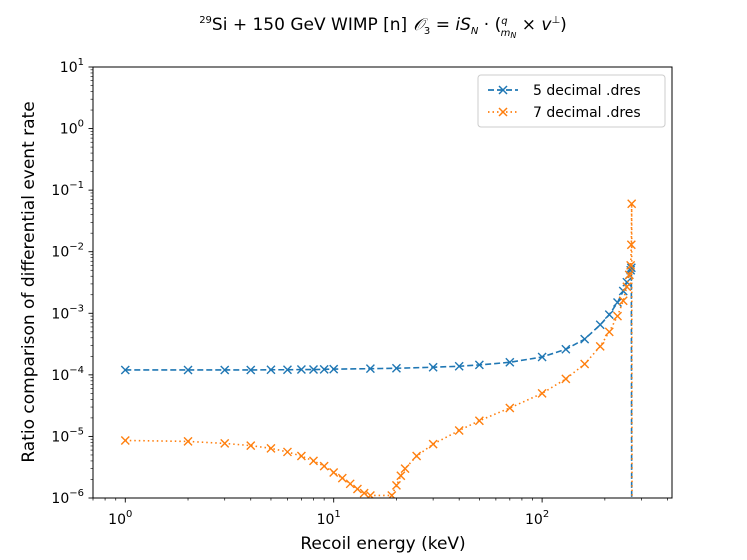 The width and height of the screenshot is (747, 560). I want to click on legend-label-5-decimal: 5 decimal .dres, so click(587, 91).